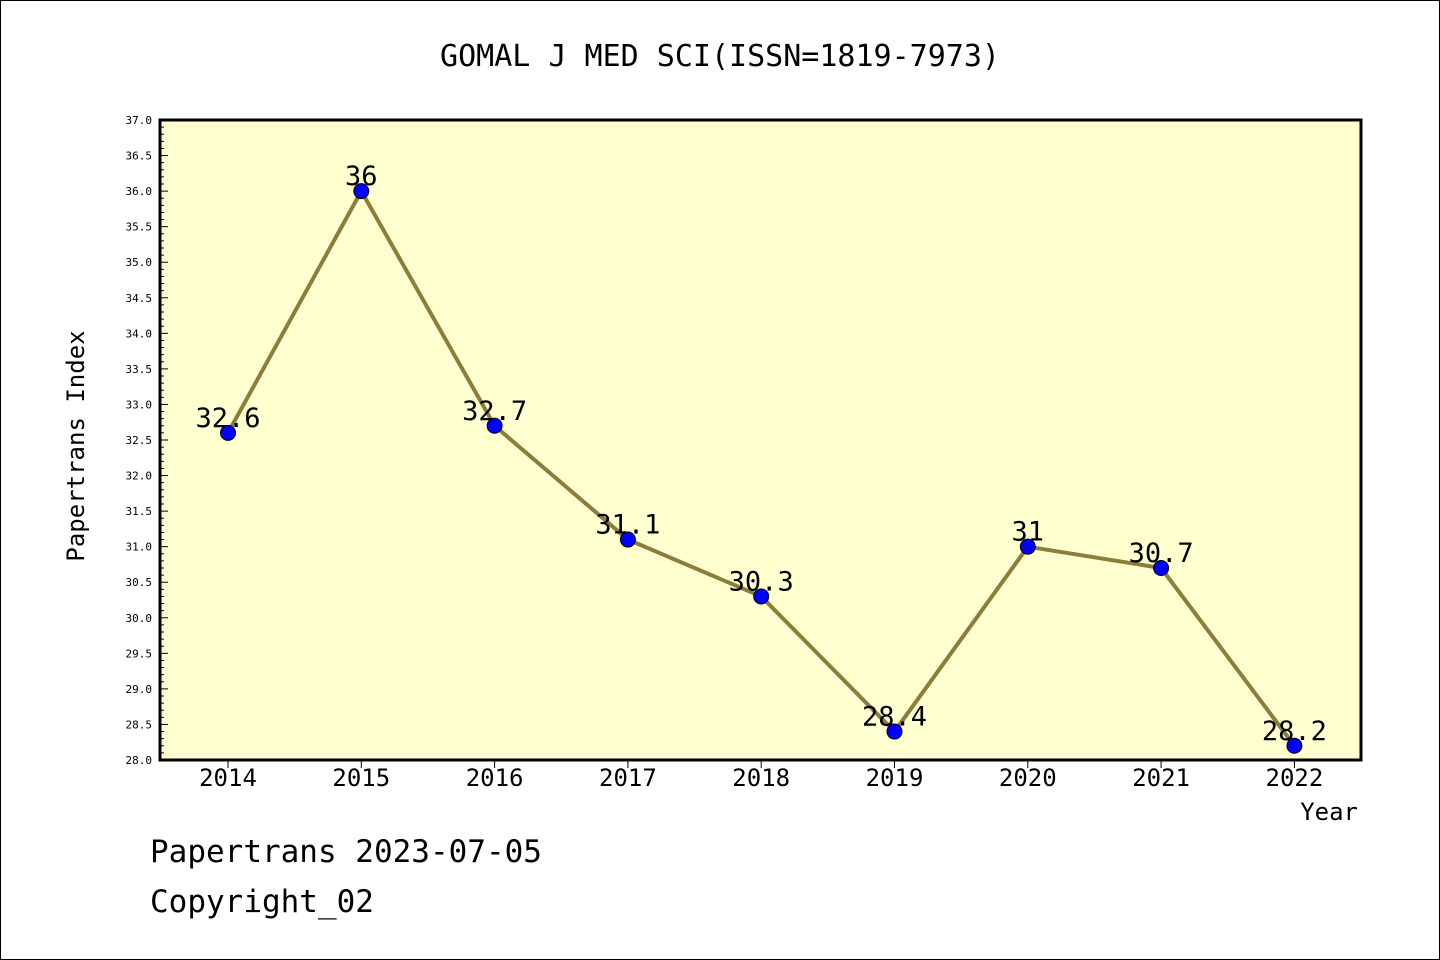 This screenshot has width=1440, height=960. I want to click on data-label: 28.4, so click(894, 717).